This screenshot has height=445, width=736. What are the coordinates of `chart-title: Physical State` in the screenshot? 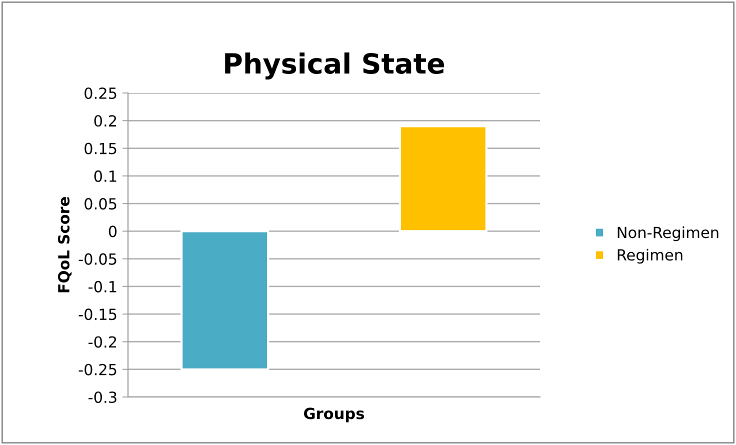 It's located at (334, 66).